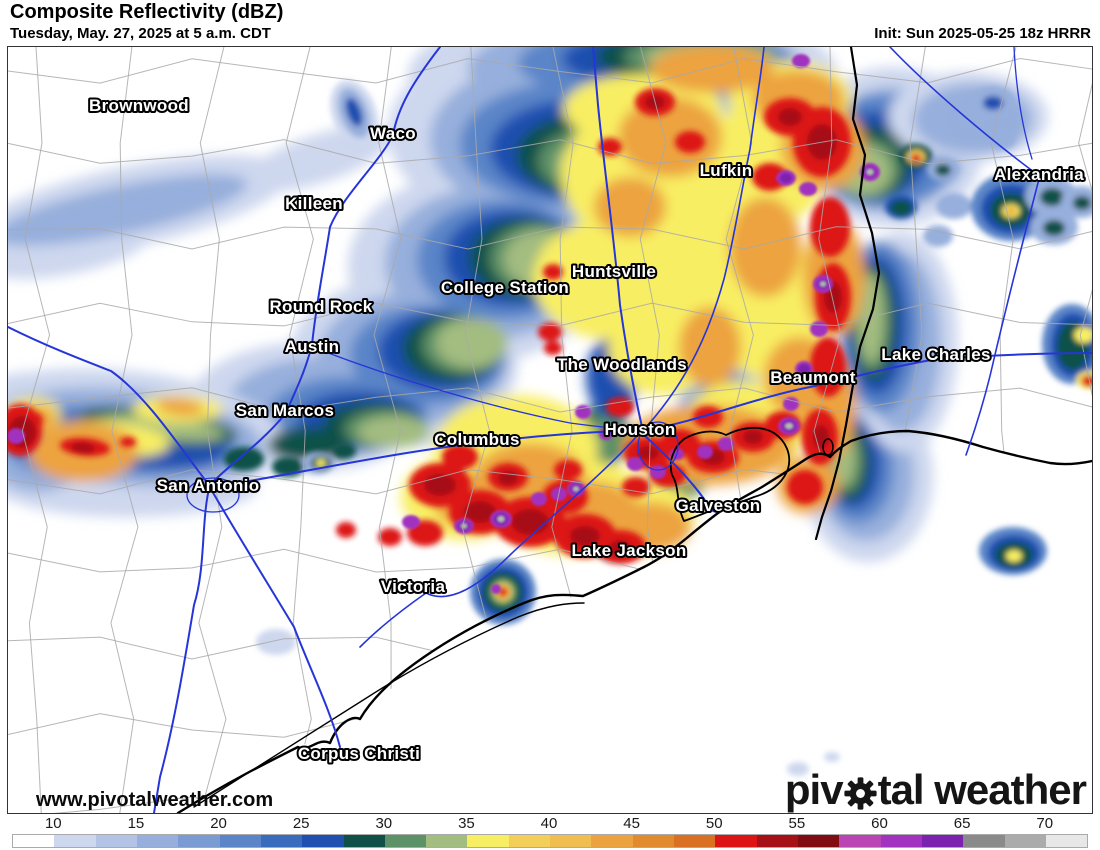  What do you see at coordinates (139, 105) in the screenshot?
I see `city-label-brownwood: Brownwood` at bounding box center [139, 105].